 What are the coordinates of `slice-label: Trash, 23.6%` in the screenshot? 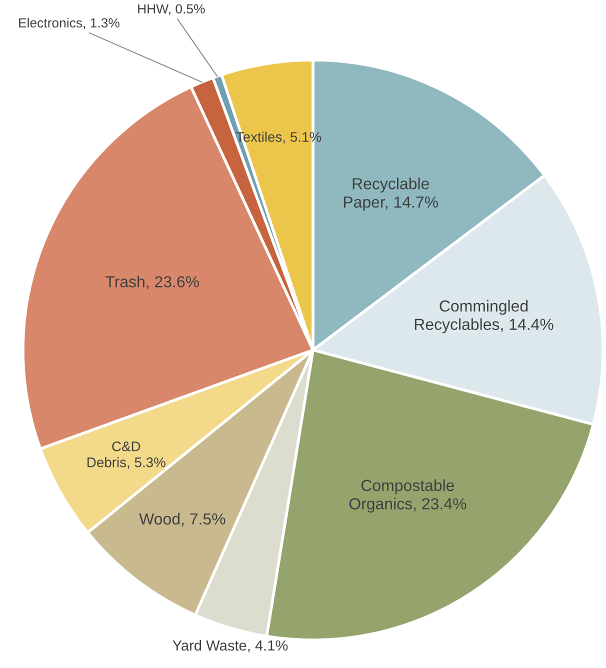 It's located at (153, 283).